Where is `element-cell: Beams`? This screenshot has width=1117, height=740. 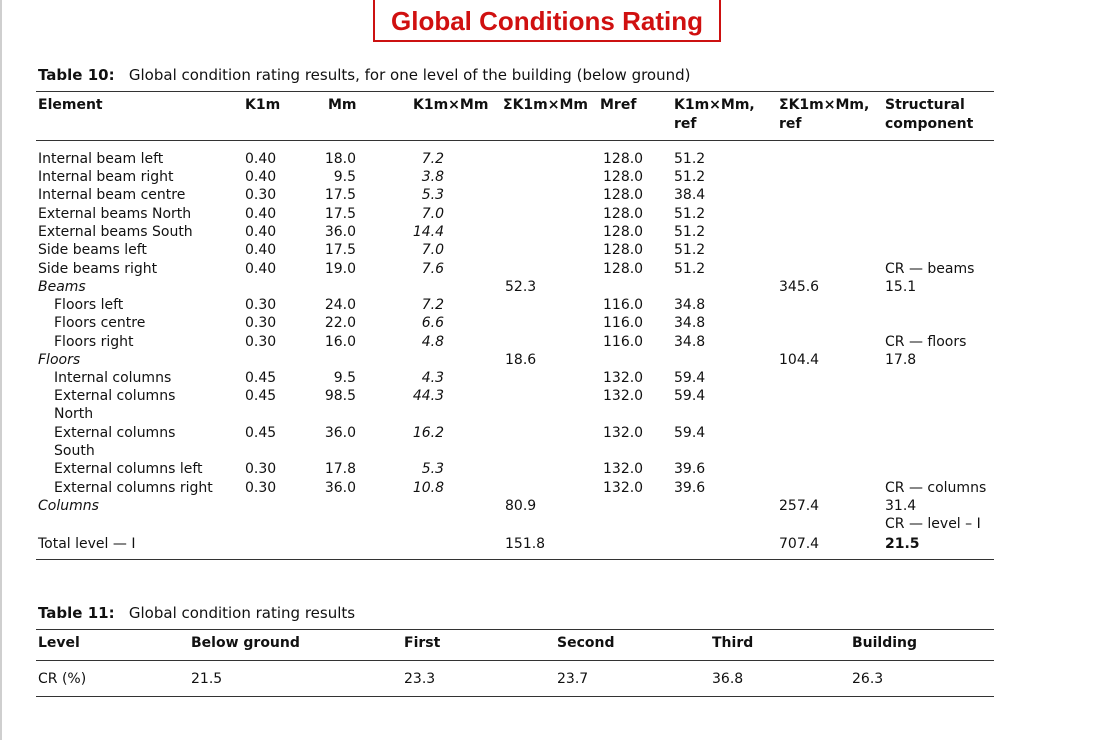 element-cell: Beams is located at coordinates (62, 287).